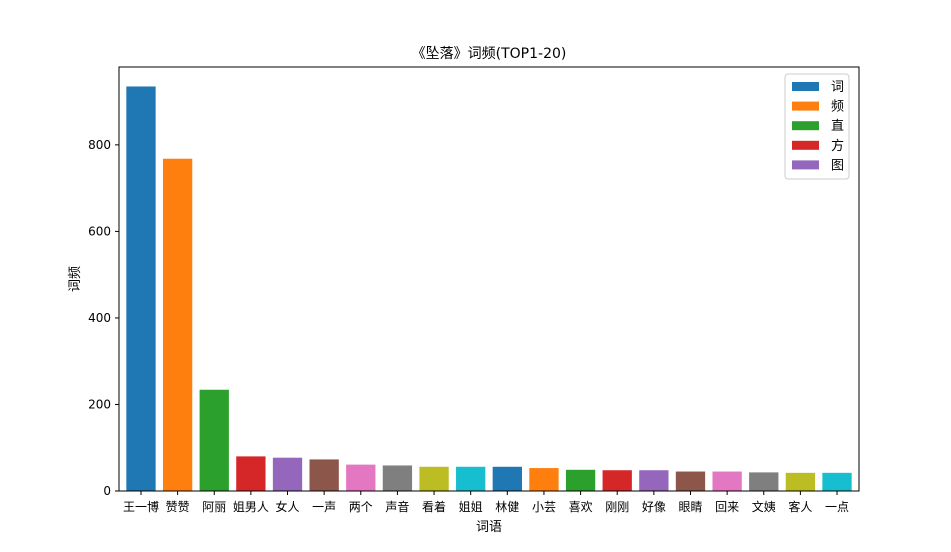 The width and height of the screenshot is (951, 552). I want to click on x-tick-label: 看着, so click(434, 506).